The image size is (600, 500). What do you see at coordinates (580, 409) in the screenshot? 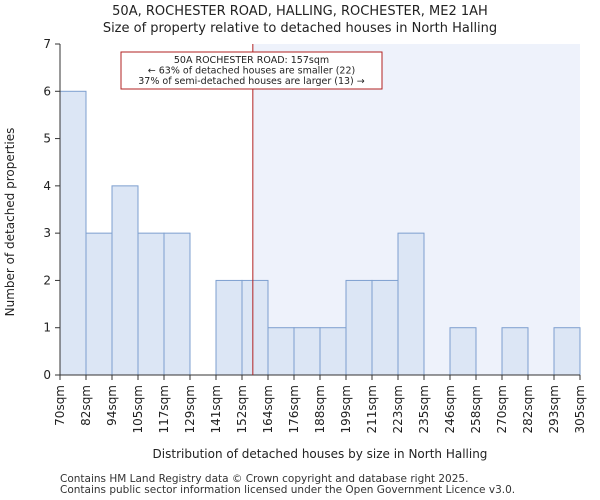
I see `x-tick-label: 305sqm` at bounding box center [580, 409].